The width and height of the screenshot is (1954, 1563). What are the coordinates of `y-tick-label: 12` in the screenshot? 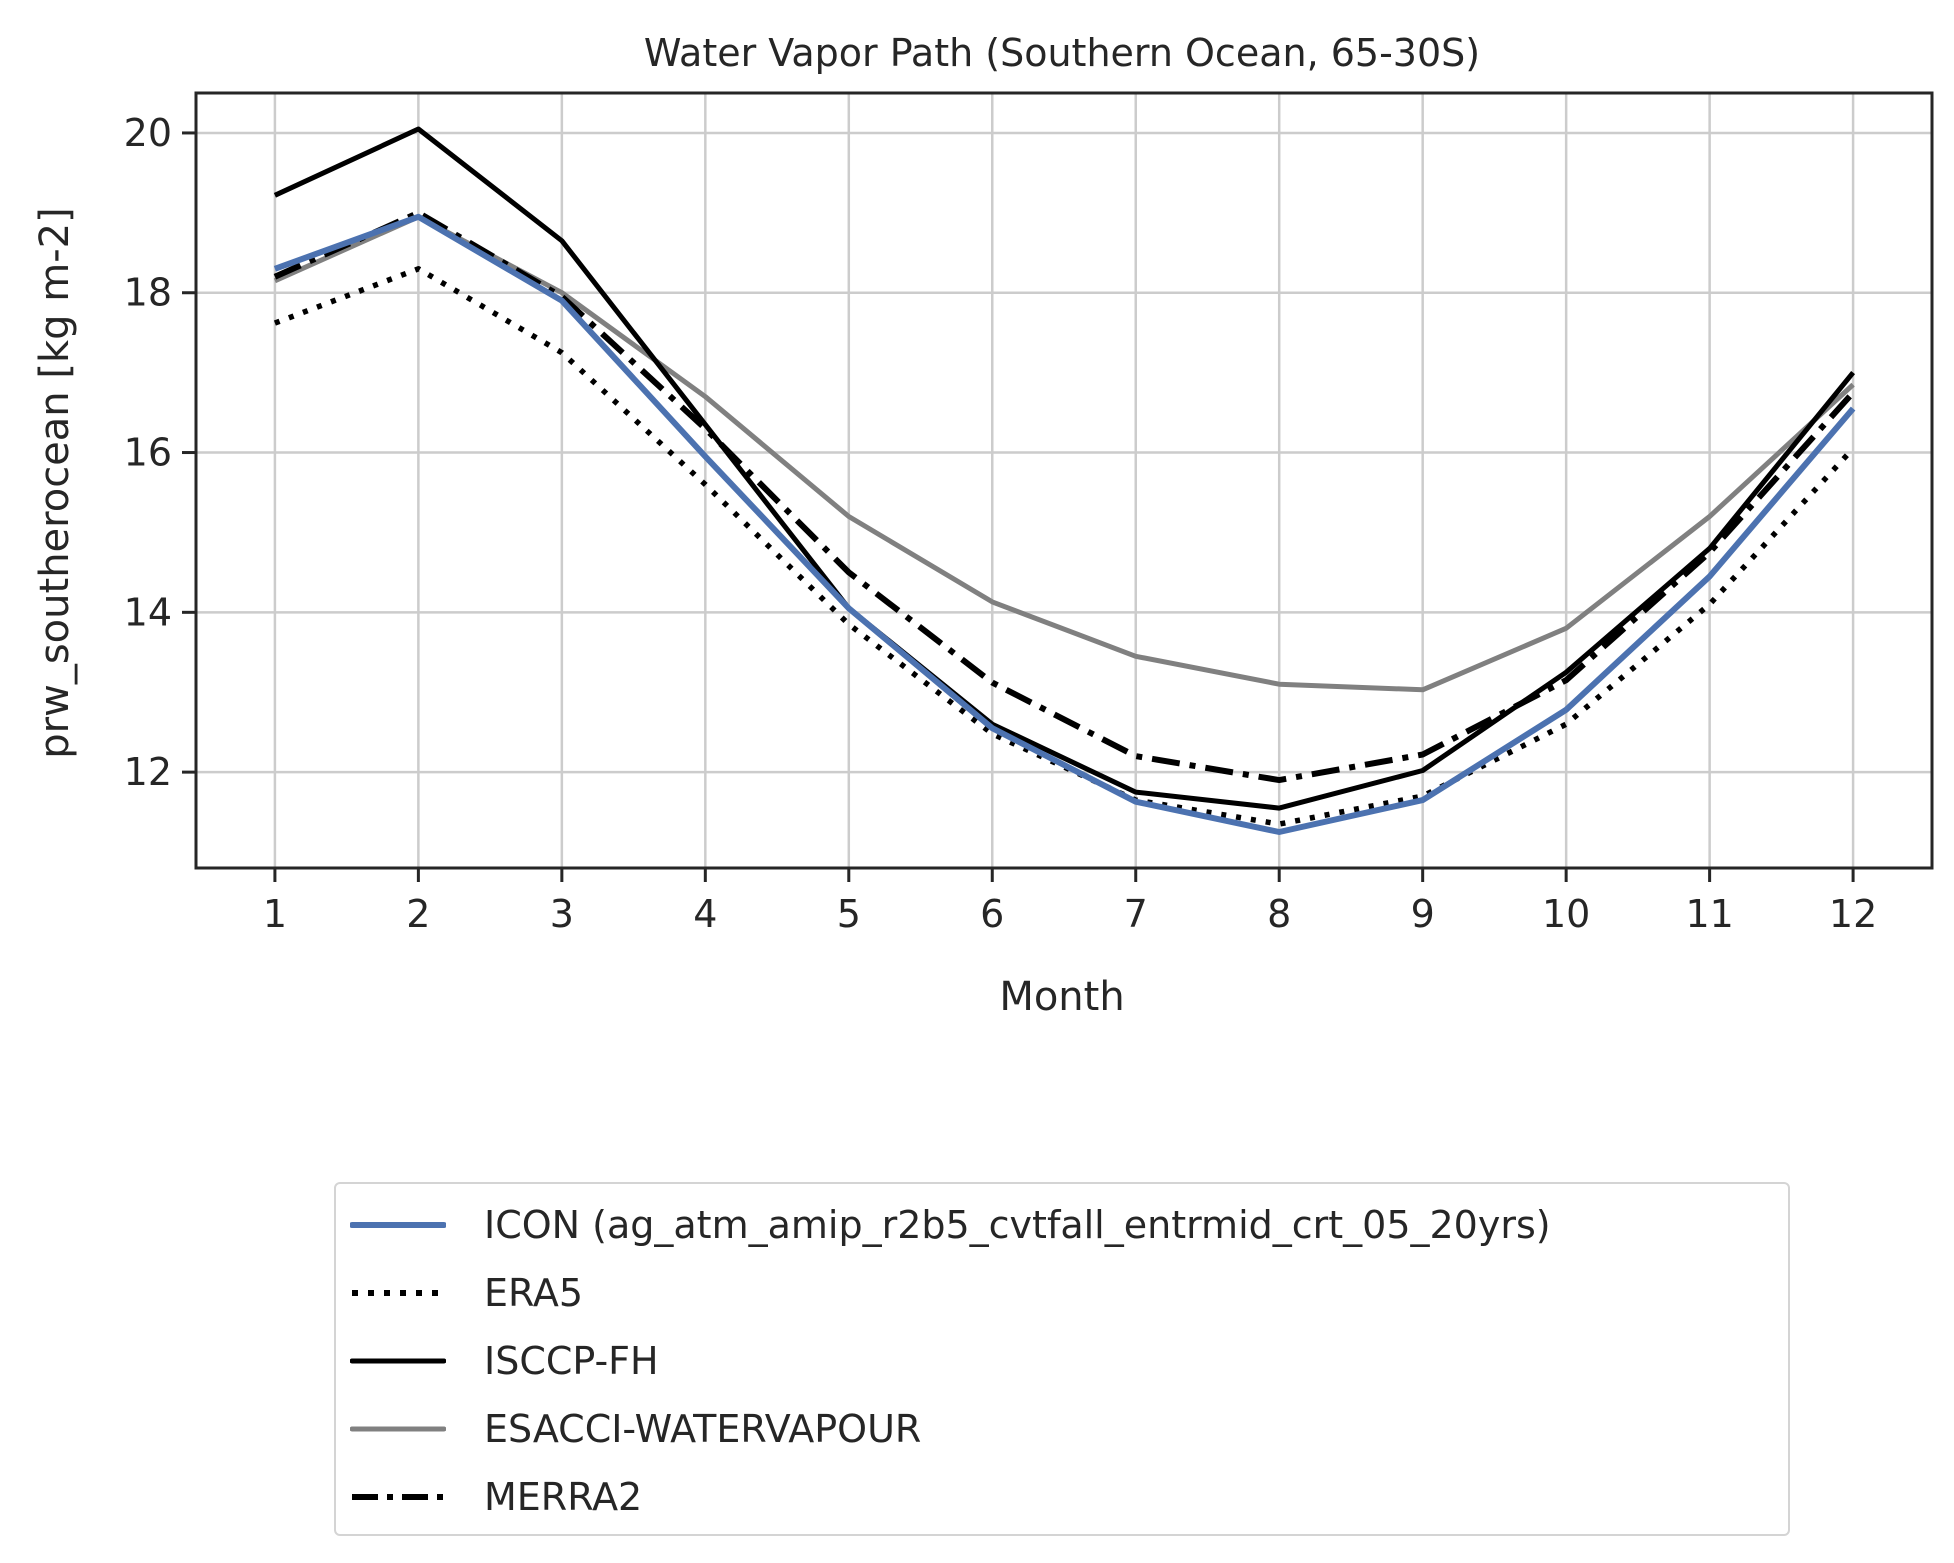 It's located at (148, 772).